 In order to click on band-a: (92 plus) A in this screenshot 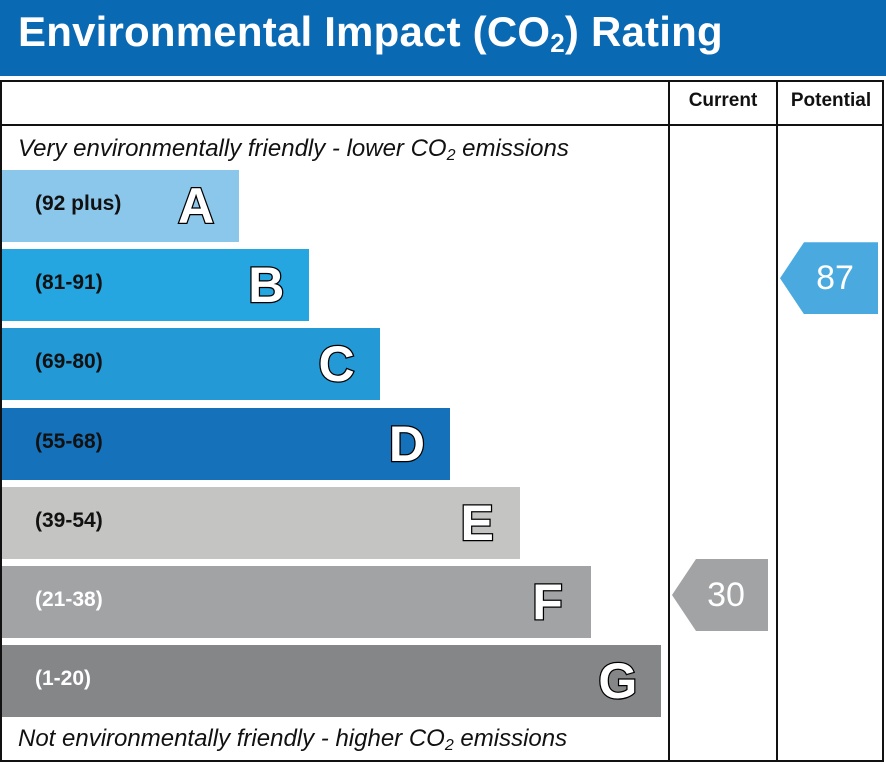, I will do `click(120, 206)`.